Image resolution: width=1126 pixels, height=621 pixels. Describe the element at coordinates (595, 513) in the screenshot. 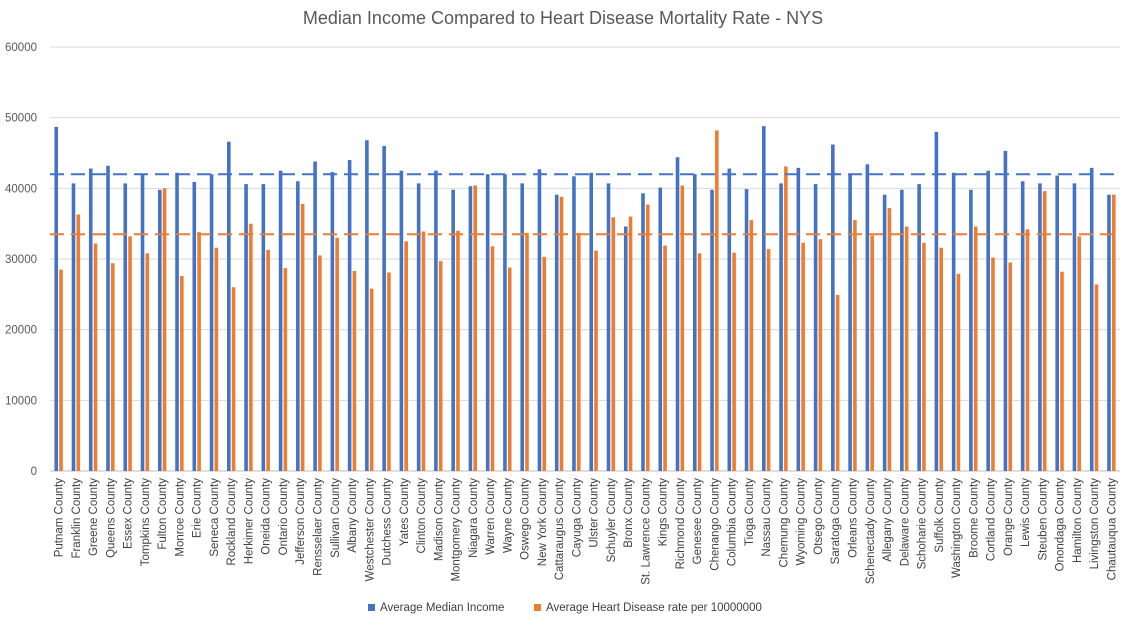

I see `x-tick-label: Ulster County` at that location.